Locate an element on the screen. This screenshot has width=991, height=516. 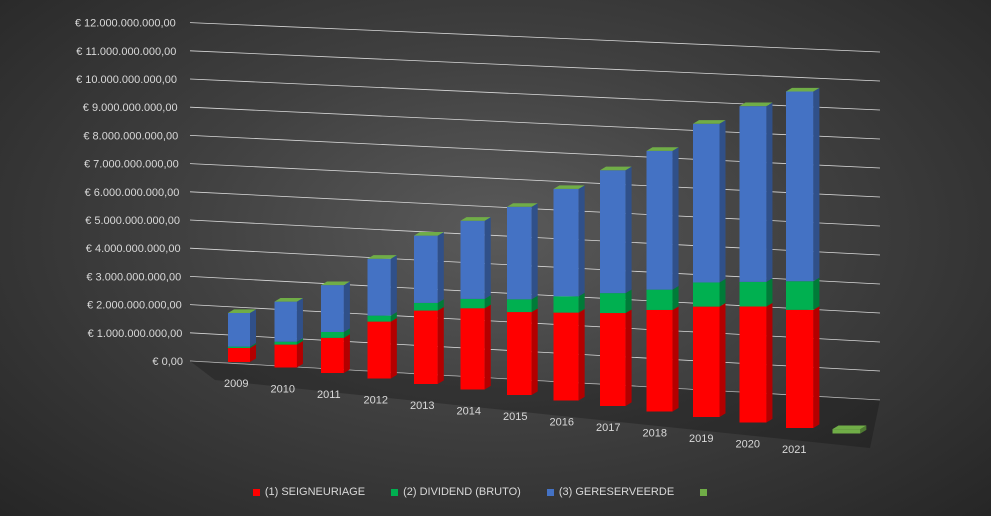
bar-1-2010 is located at coordinates (285, 343).